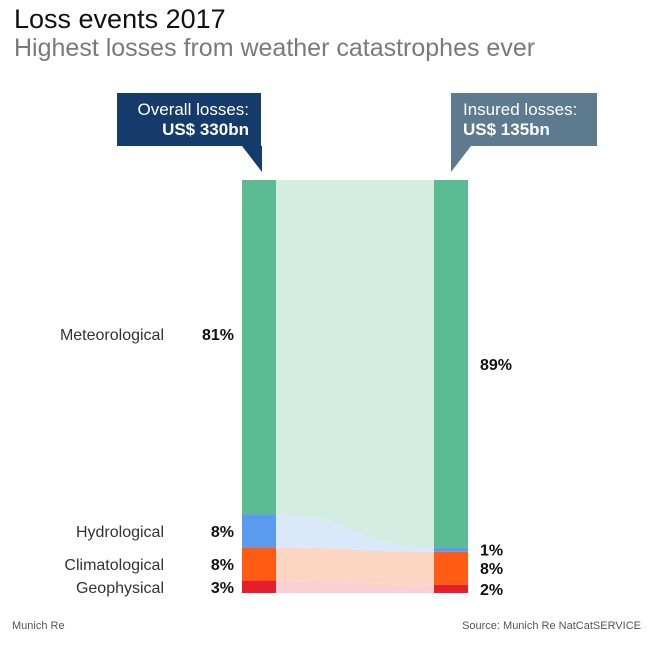 The height and width of the screenshot is (649, 655). I want to click on bar-overall-climatological, so click(259, 564).